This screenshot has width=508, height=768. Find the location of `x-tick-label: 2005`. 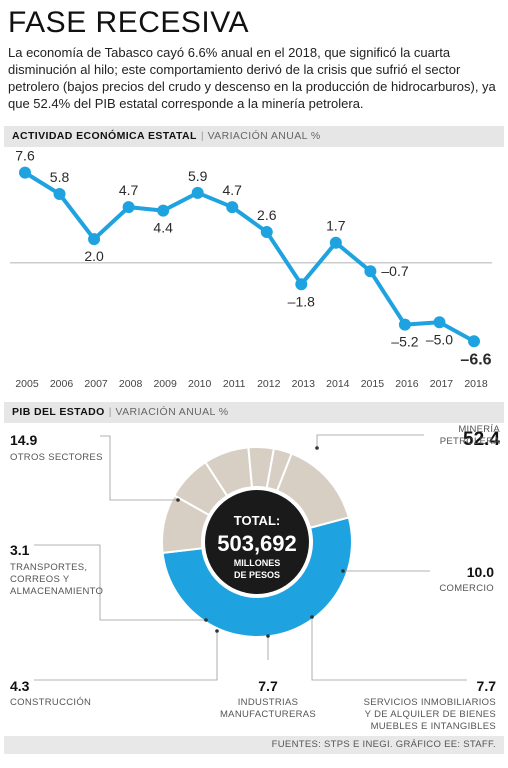

x-tick-label: 2005 is located at coordinates (27, 384).